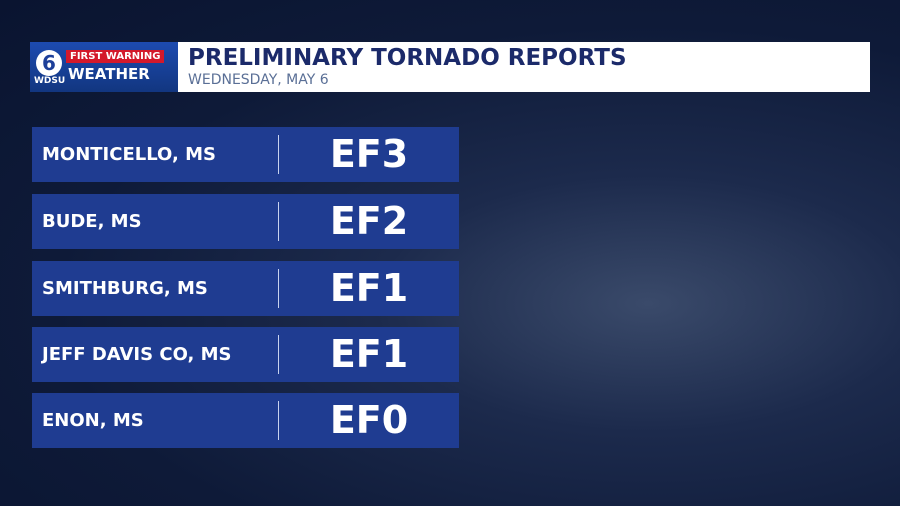 The height and width of the screenshot is (506, 900). I want to click on ef-rating: EF3, so click(369, 154).